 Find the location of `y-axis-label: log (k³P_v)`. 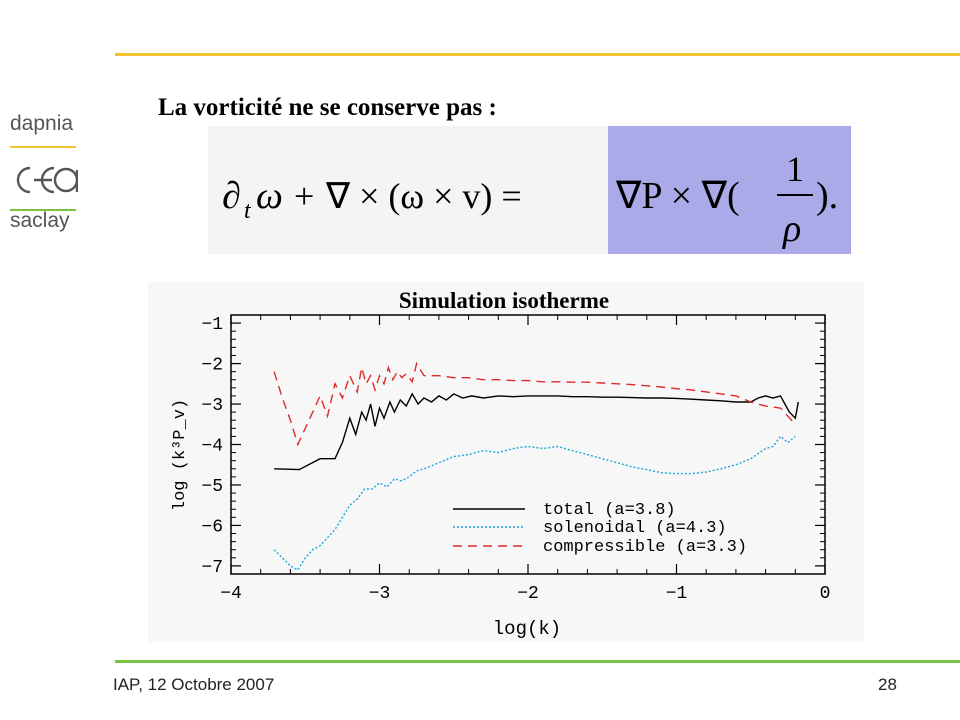

y-axis-label: log (k³P_v) is located at coordinates (180, 455).